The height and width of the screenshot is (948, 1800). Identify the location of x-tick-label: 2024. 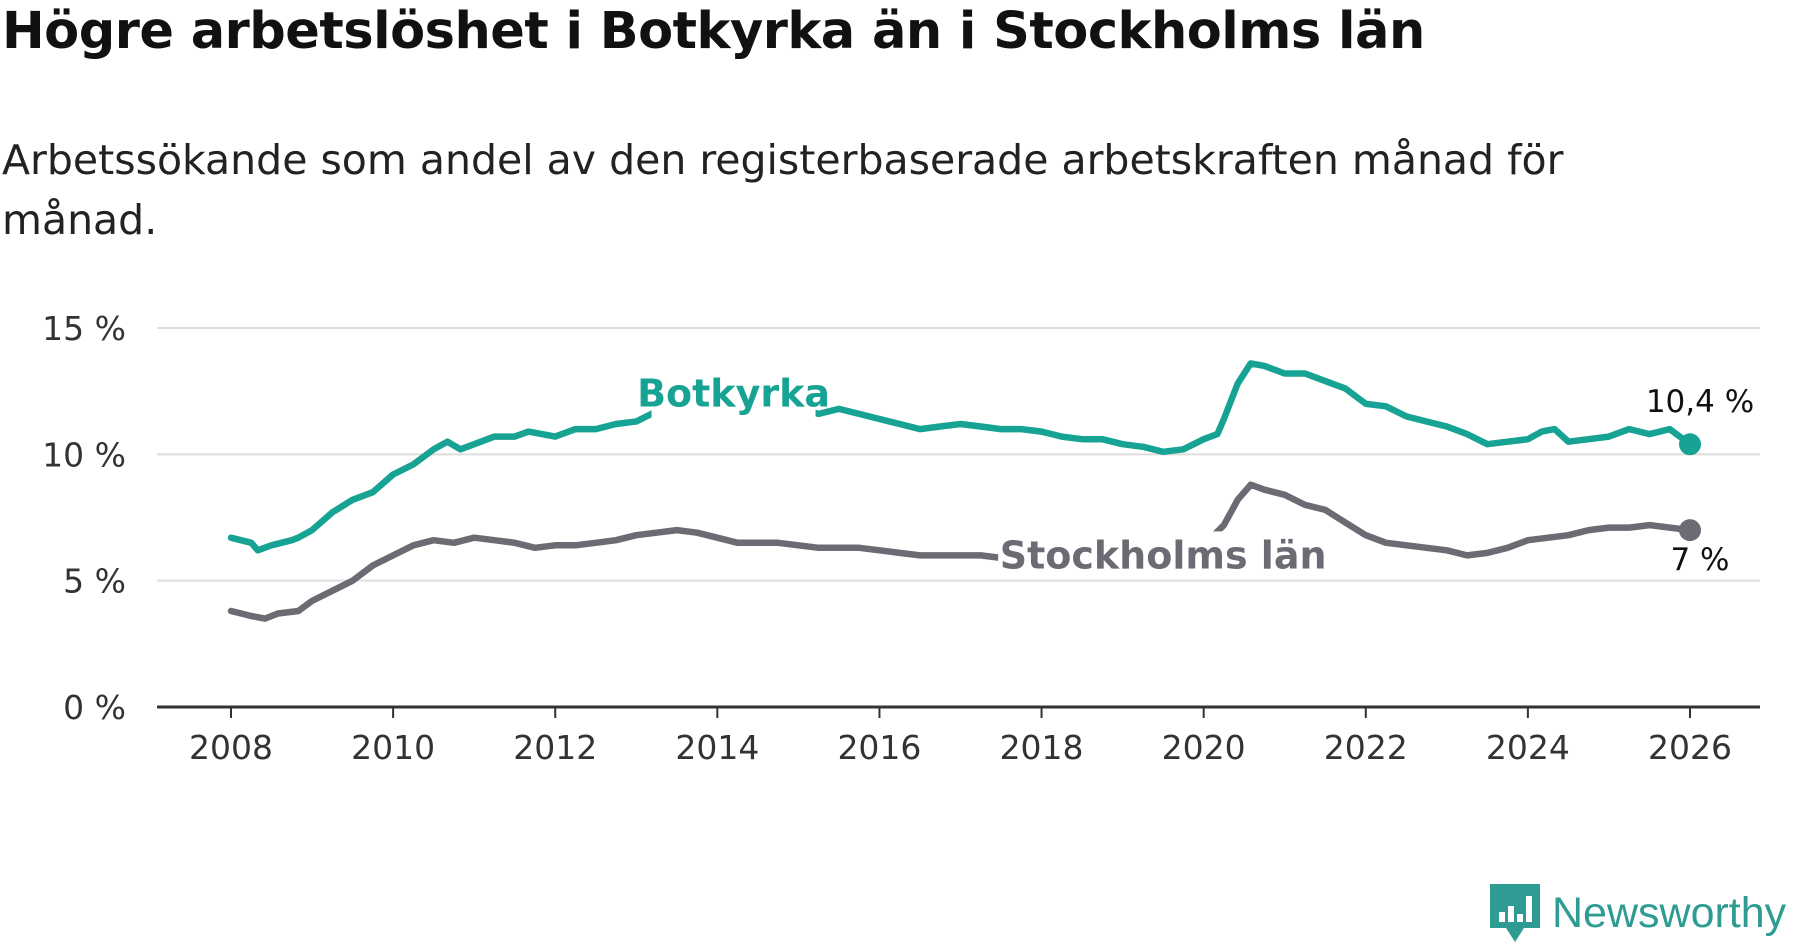
(1528, 747).